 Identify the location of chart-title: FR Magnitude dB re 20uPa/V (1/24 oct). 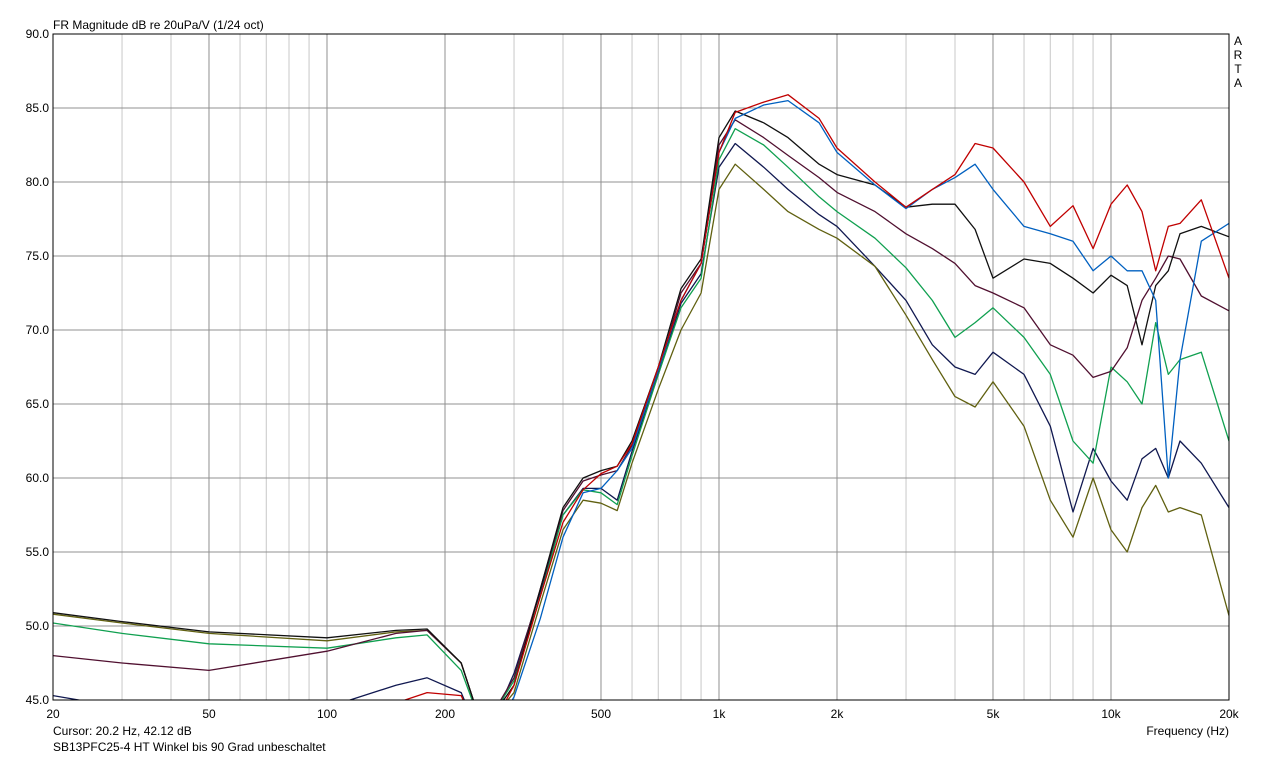
(158, 25).